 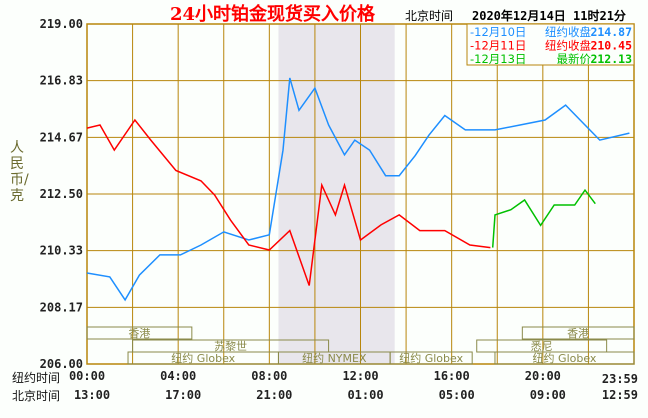 What do you see at coordinates (620, 395) in the screenshot?
I see `x-tick-bj: 12:59` at bounding box center [620, 395].